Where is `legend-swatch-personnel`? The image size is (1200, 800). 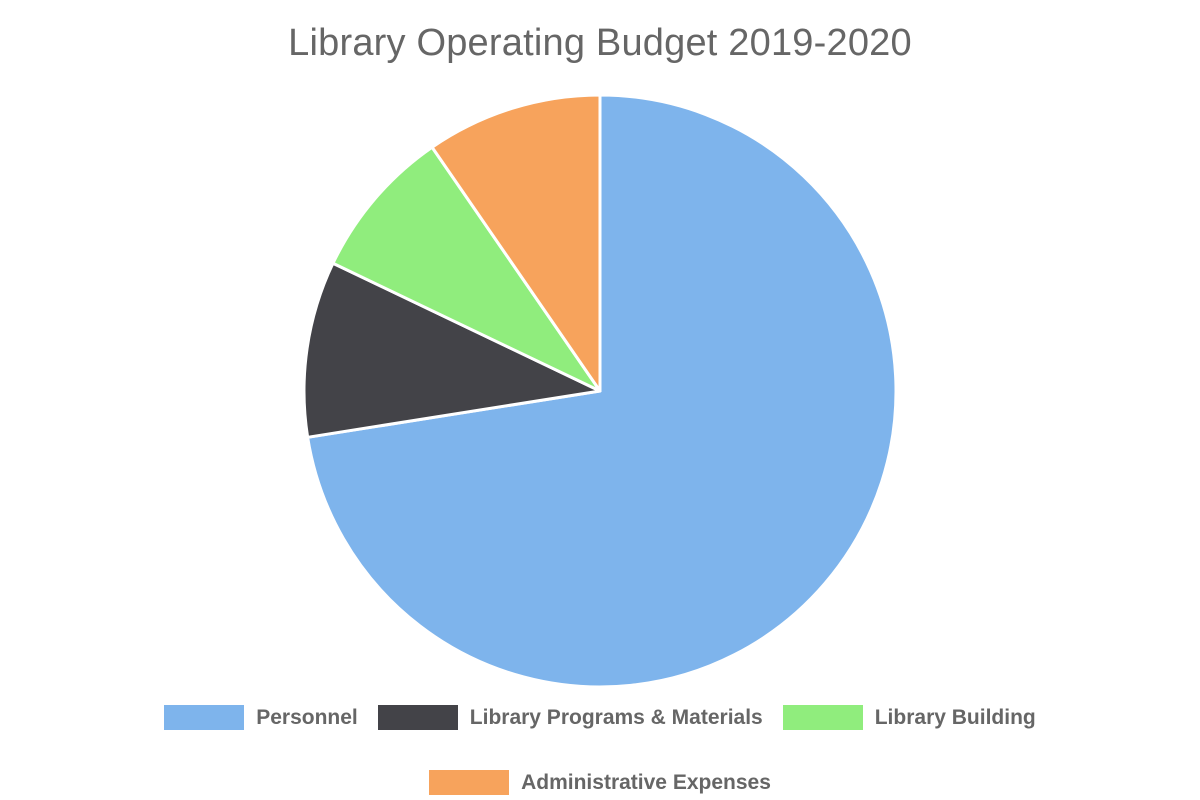
legend-swatch-personnel is located at coordinates (204, 717).